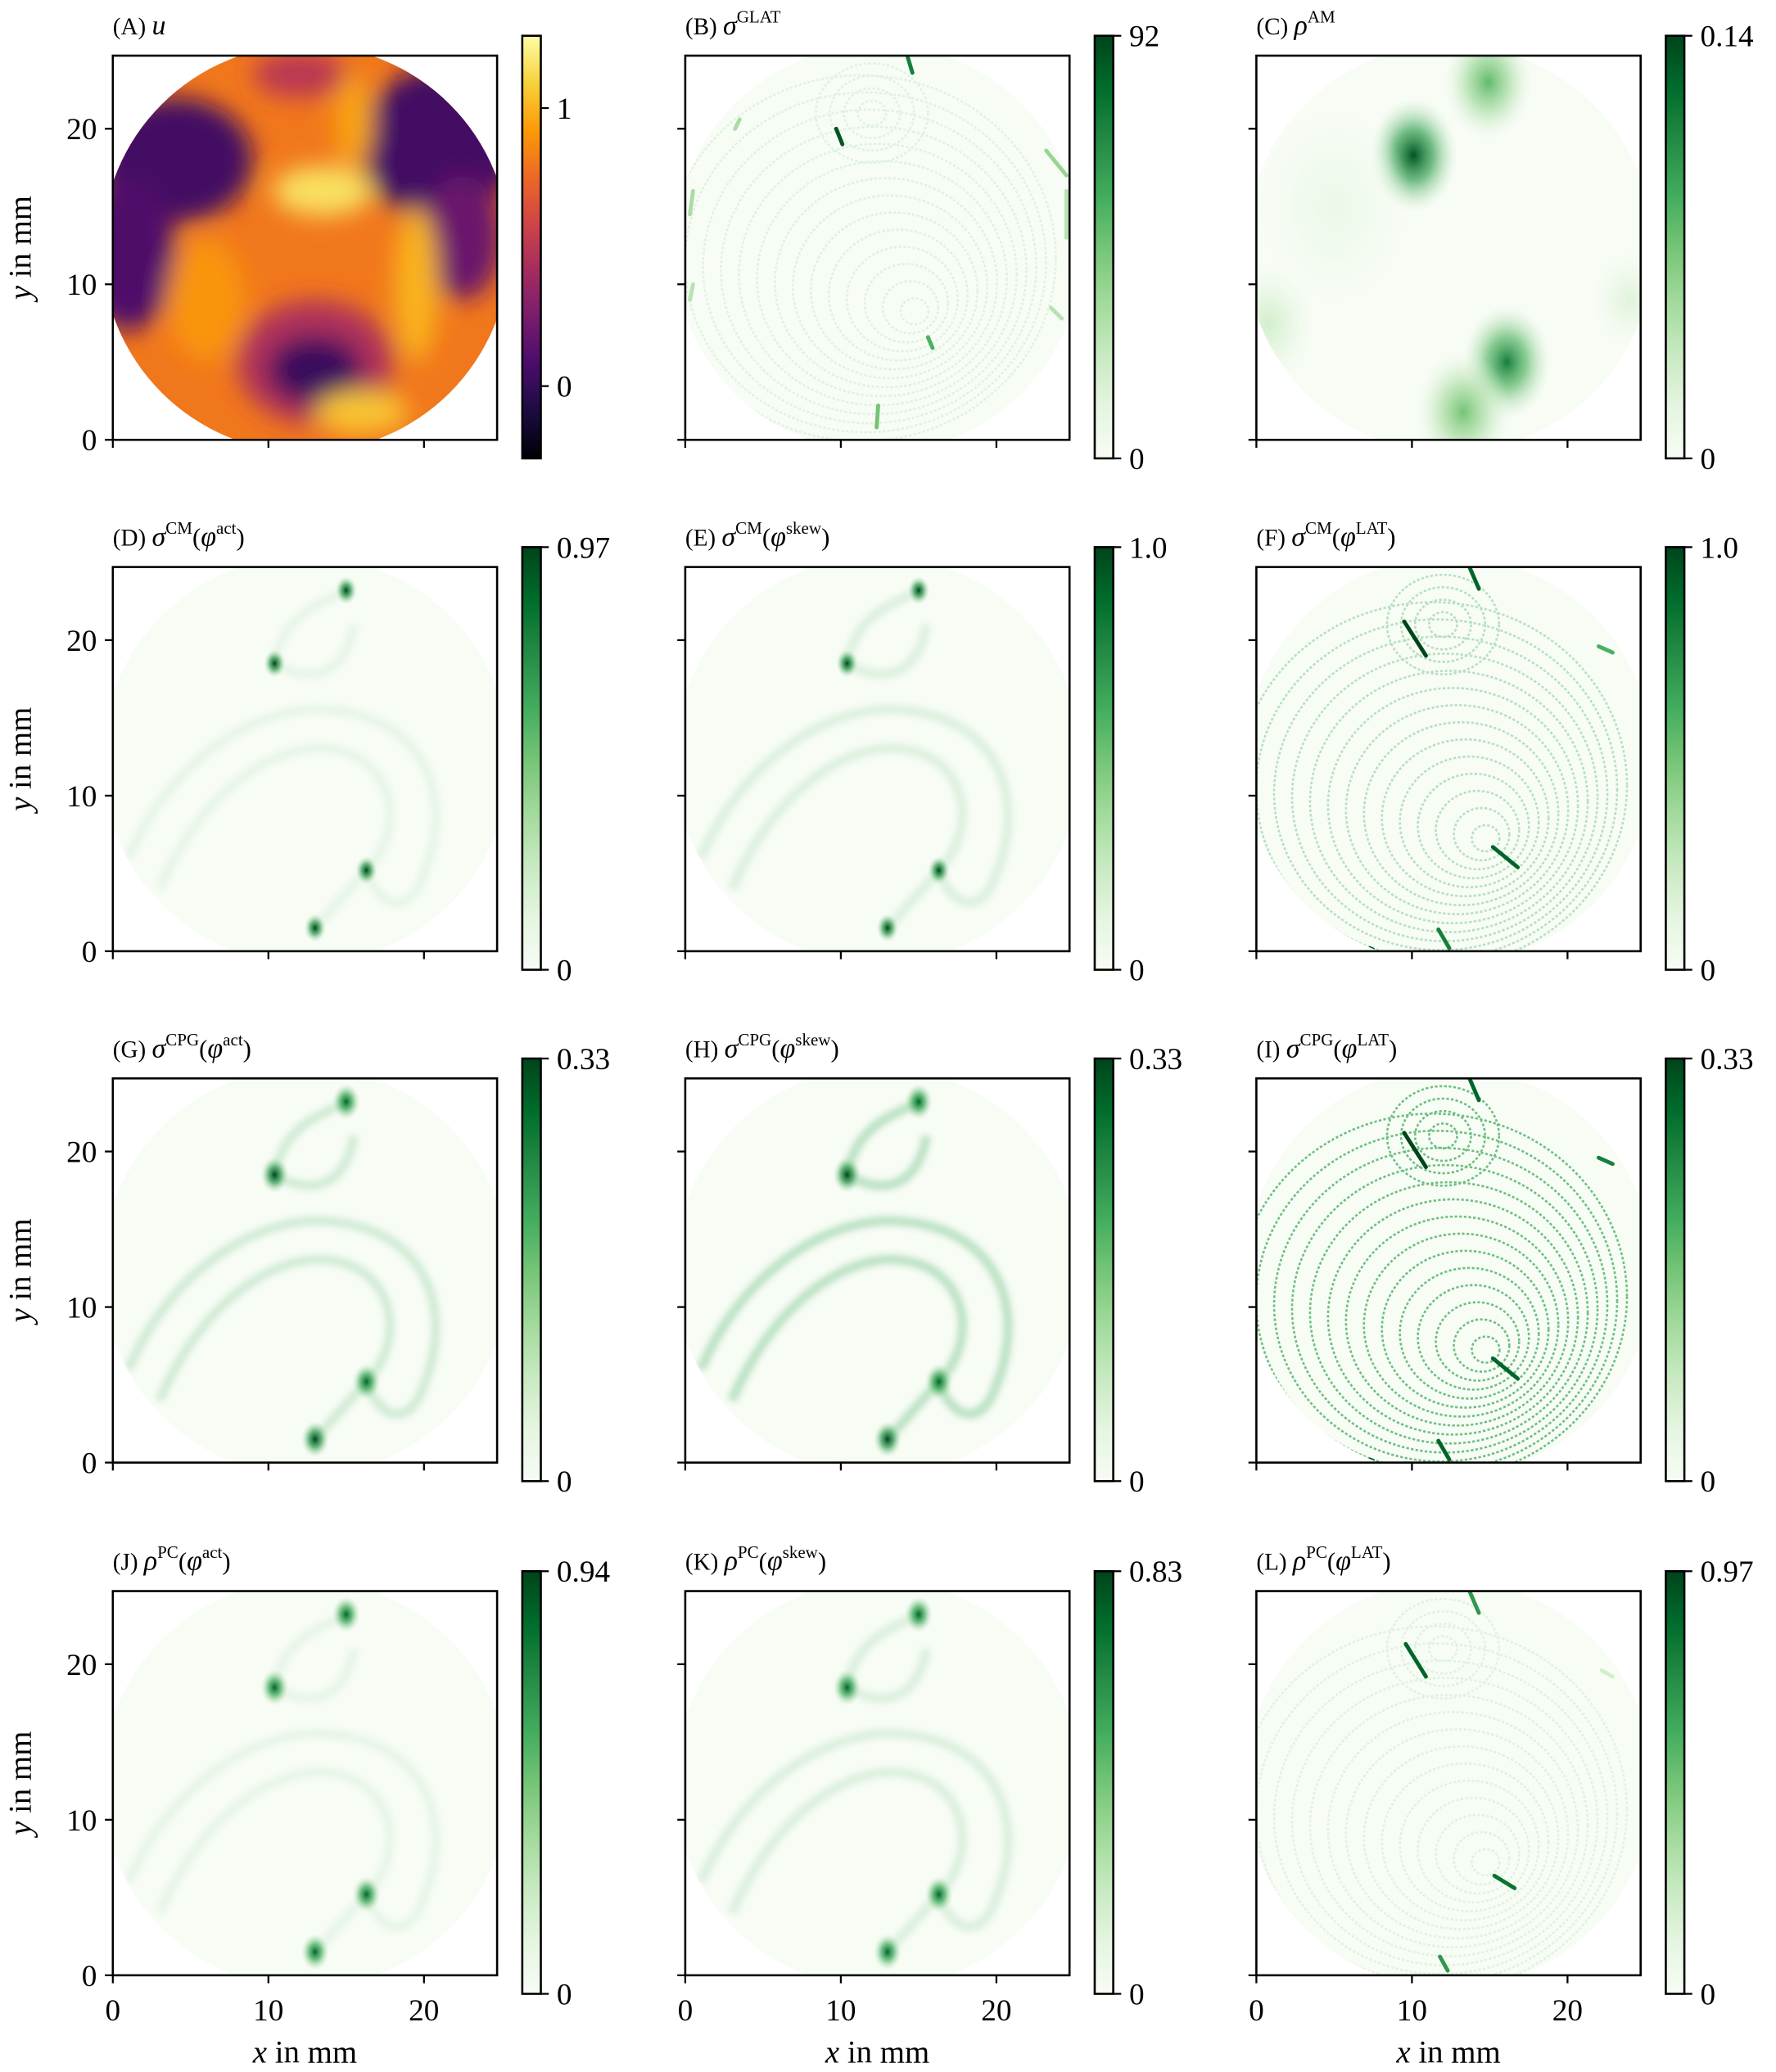 The height and width of the screenshot is (2072, 1776). I want to click on contour-lines, so click(1442, 1786).